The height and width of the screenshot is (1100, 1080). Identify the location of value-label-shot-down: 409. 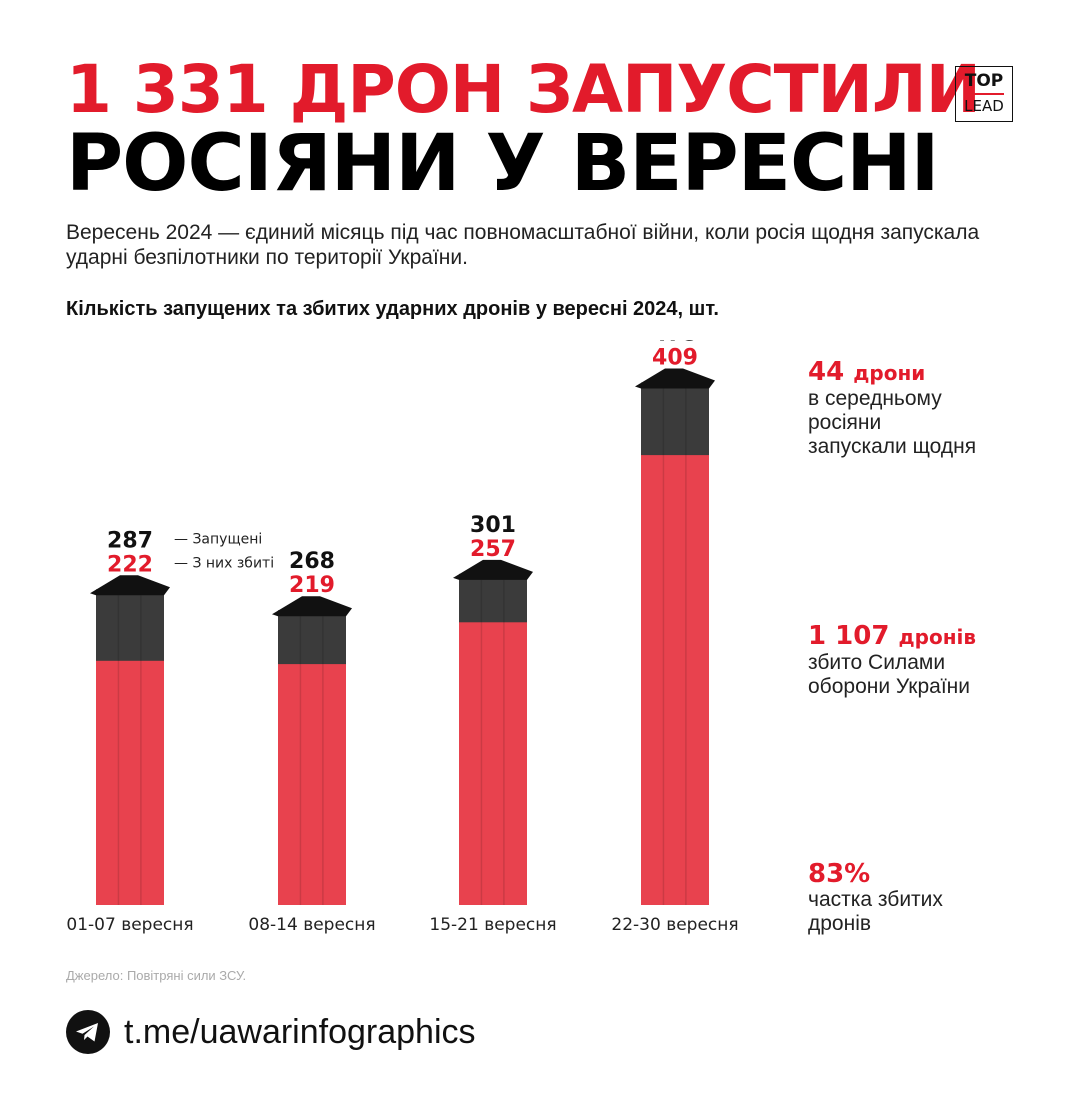
(675, 358).